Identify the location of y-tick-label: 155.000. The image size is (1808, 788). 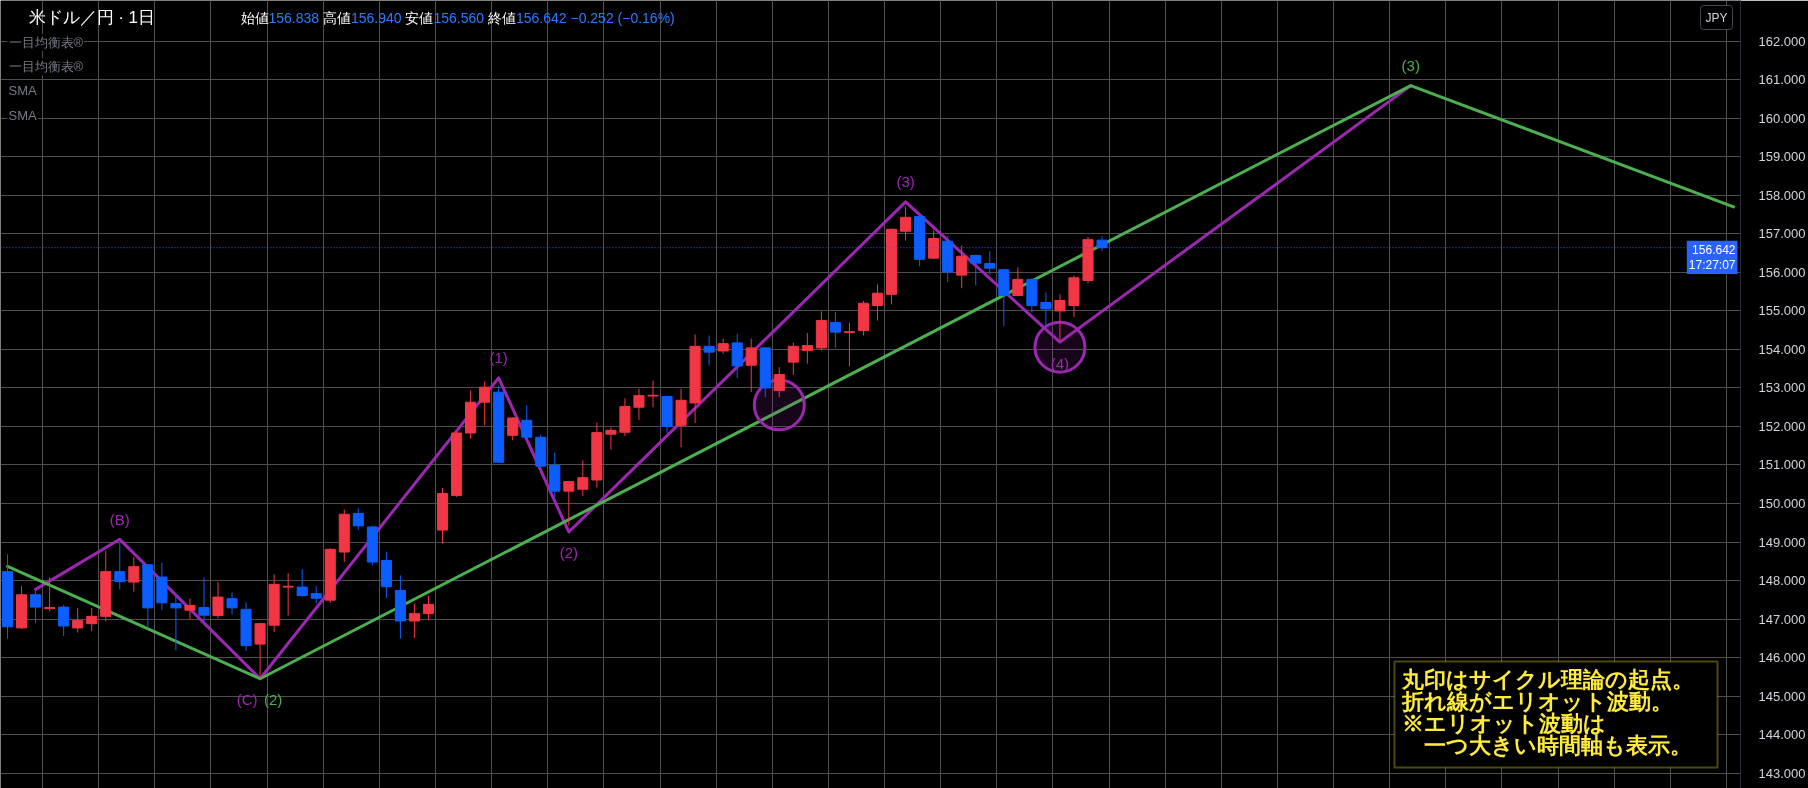
(1782, 311).